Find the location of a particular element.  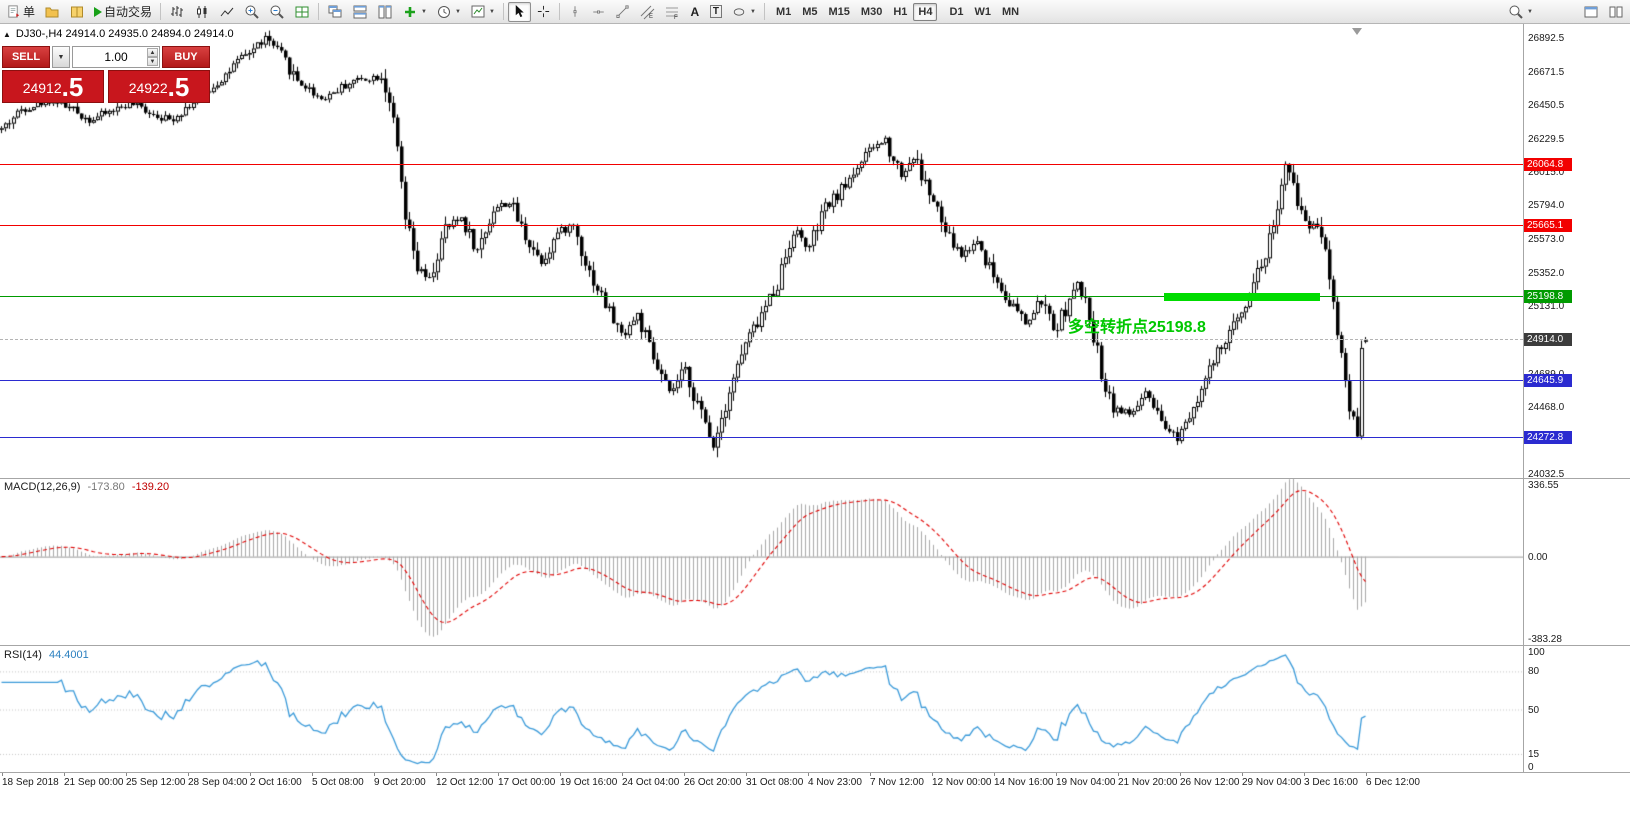

fibonacci-tool-button: F is located at coordinates (672, 12).